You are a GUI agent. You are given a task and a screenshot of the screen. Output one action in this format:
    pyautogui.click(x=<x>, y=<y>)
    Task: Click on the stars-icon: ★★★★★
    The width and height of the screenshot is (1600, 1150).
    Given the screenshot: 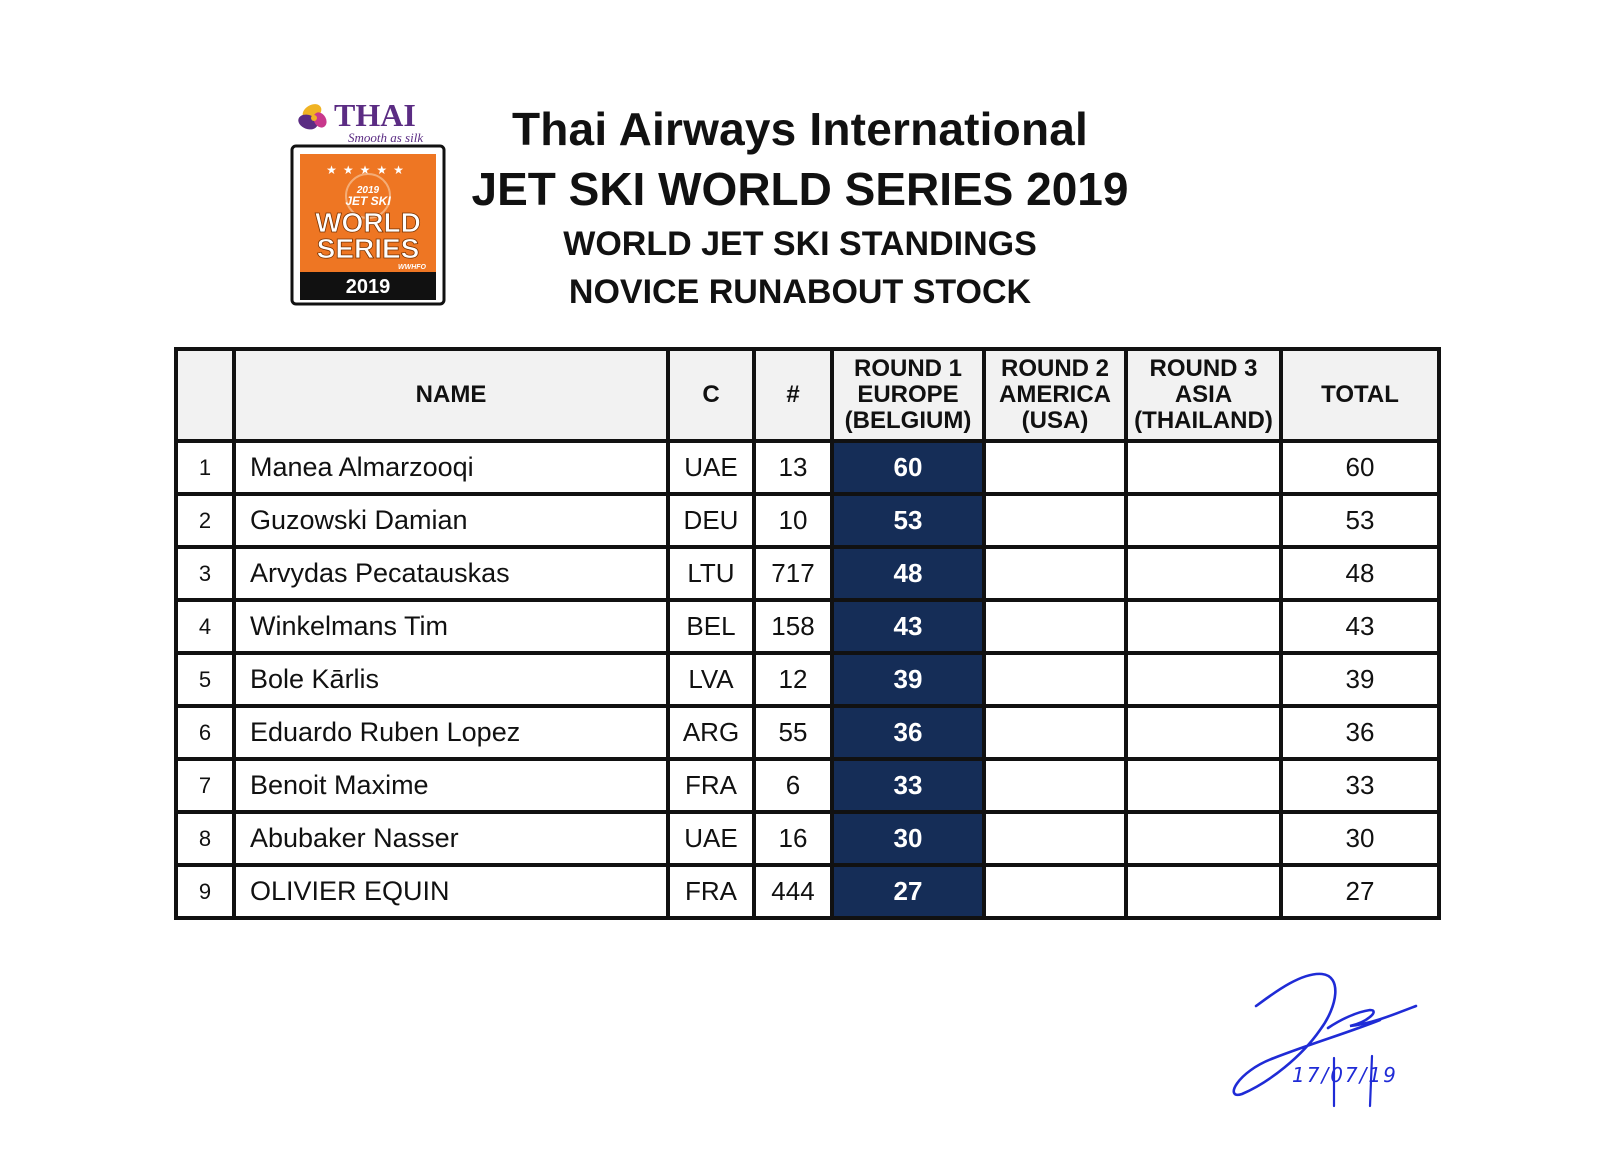 What is the action you would take?
    pyautogui.click(x=368, y=170)
    